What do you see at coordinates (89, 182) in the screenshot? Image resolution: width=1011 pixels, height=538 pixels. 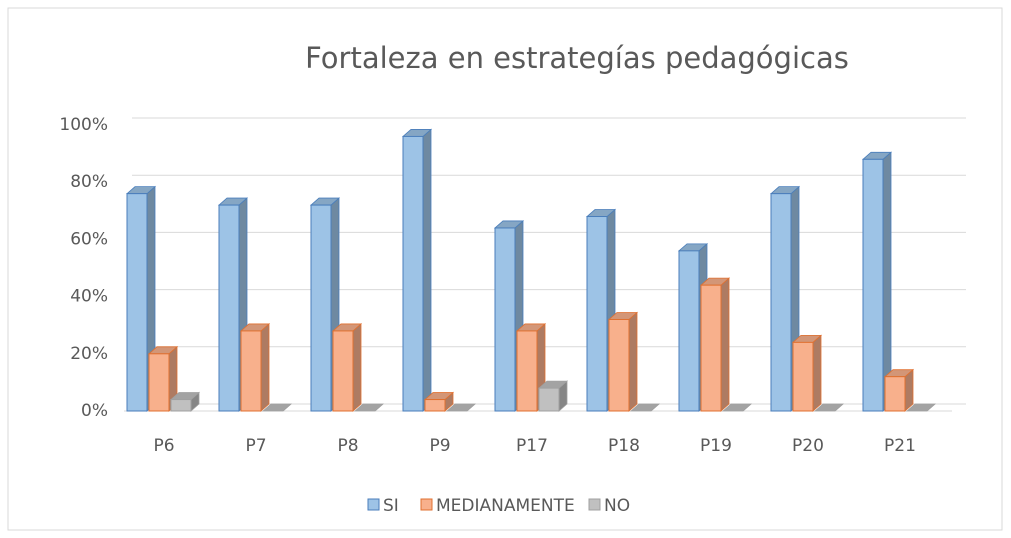 I see `y-tick-label: 80%` at bounding box center [89, 182].